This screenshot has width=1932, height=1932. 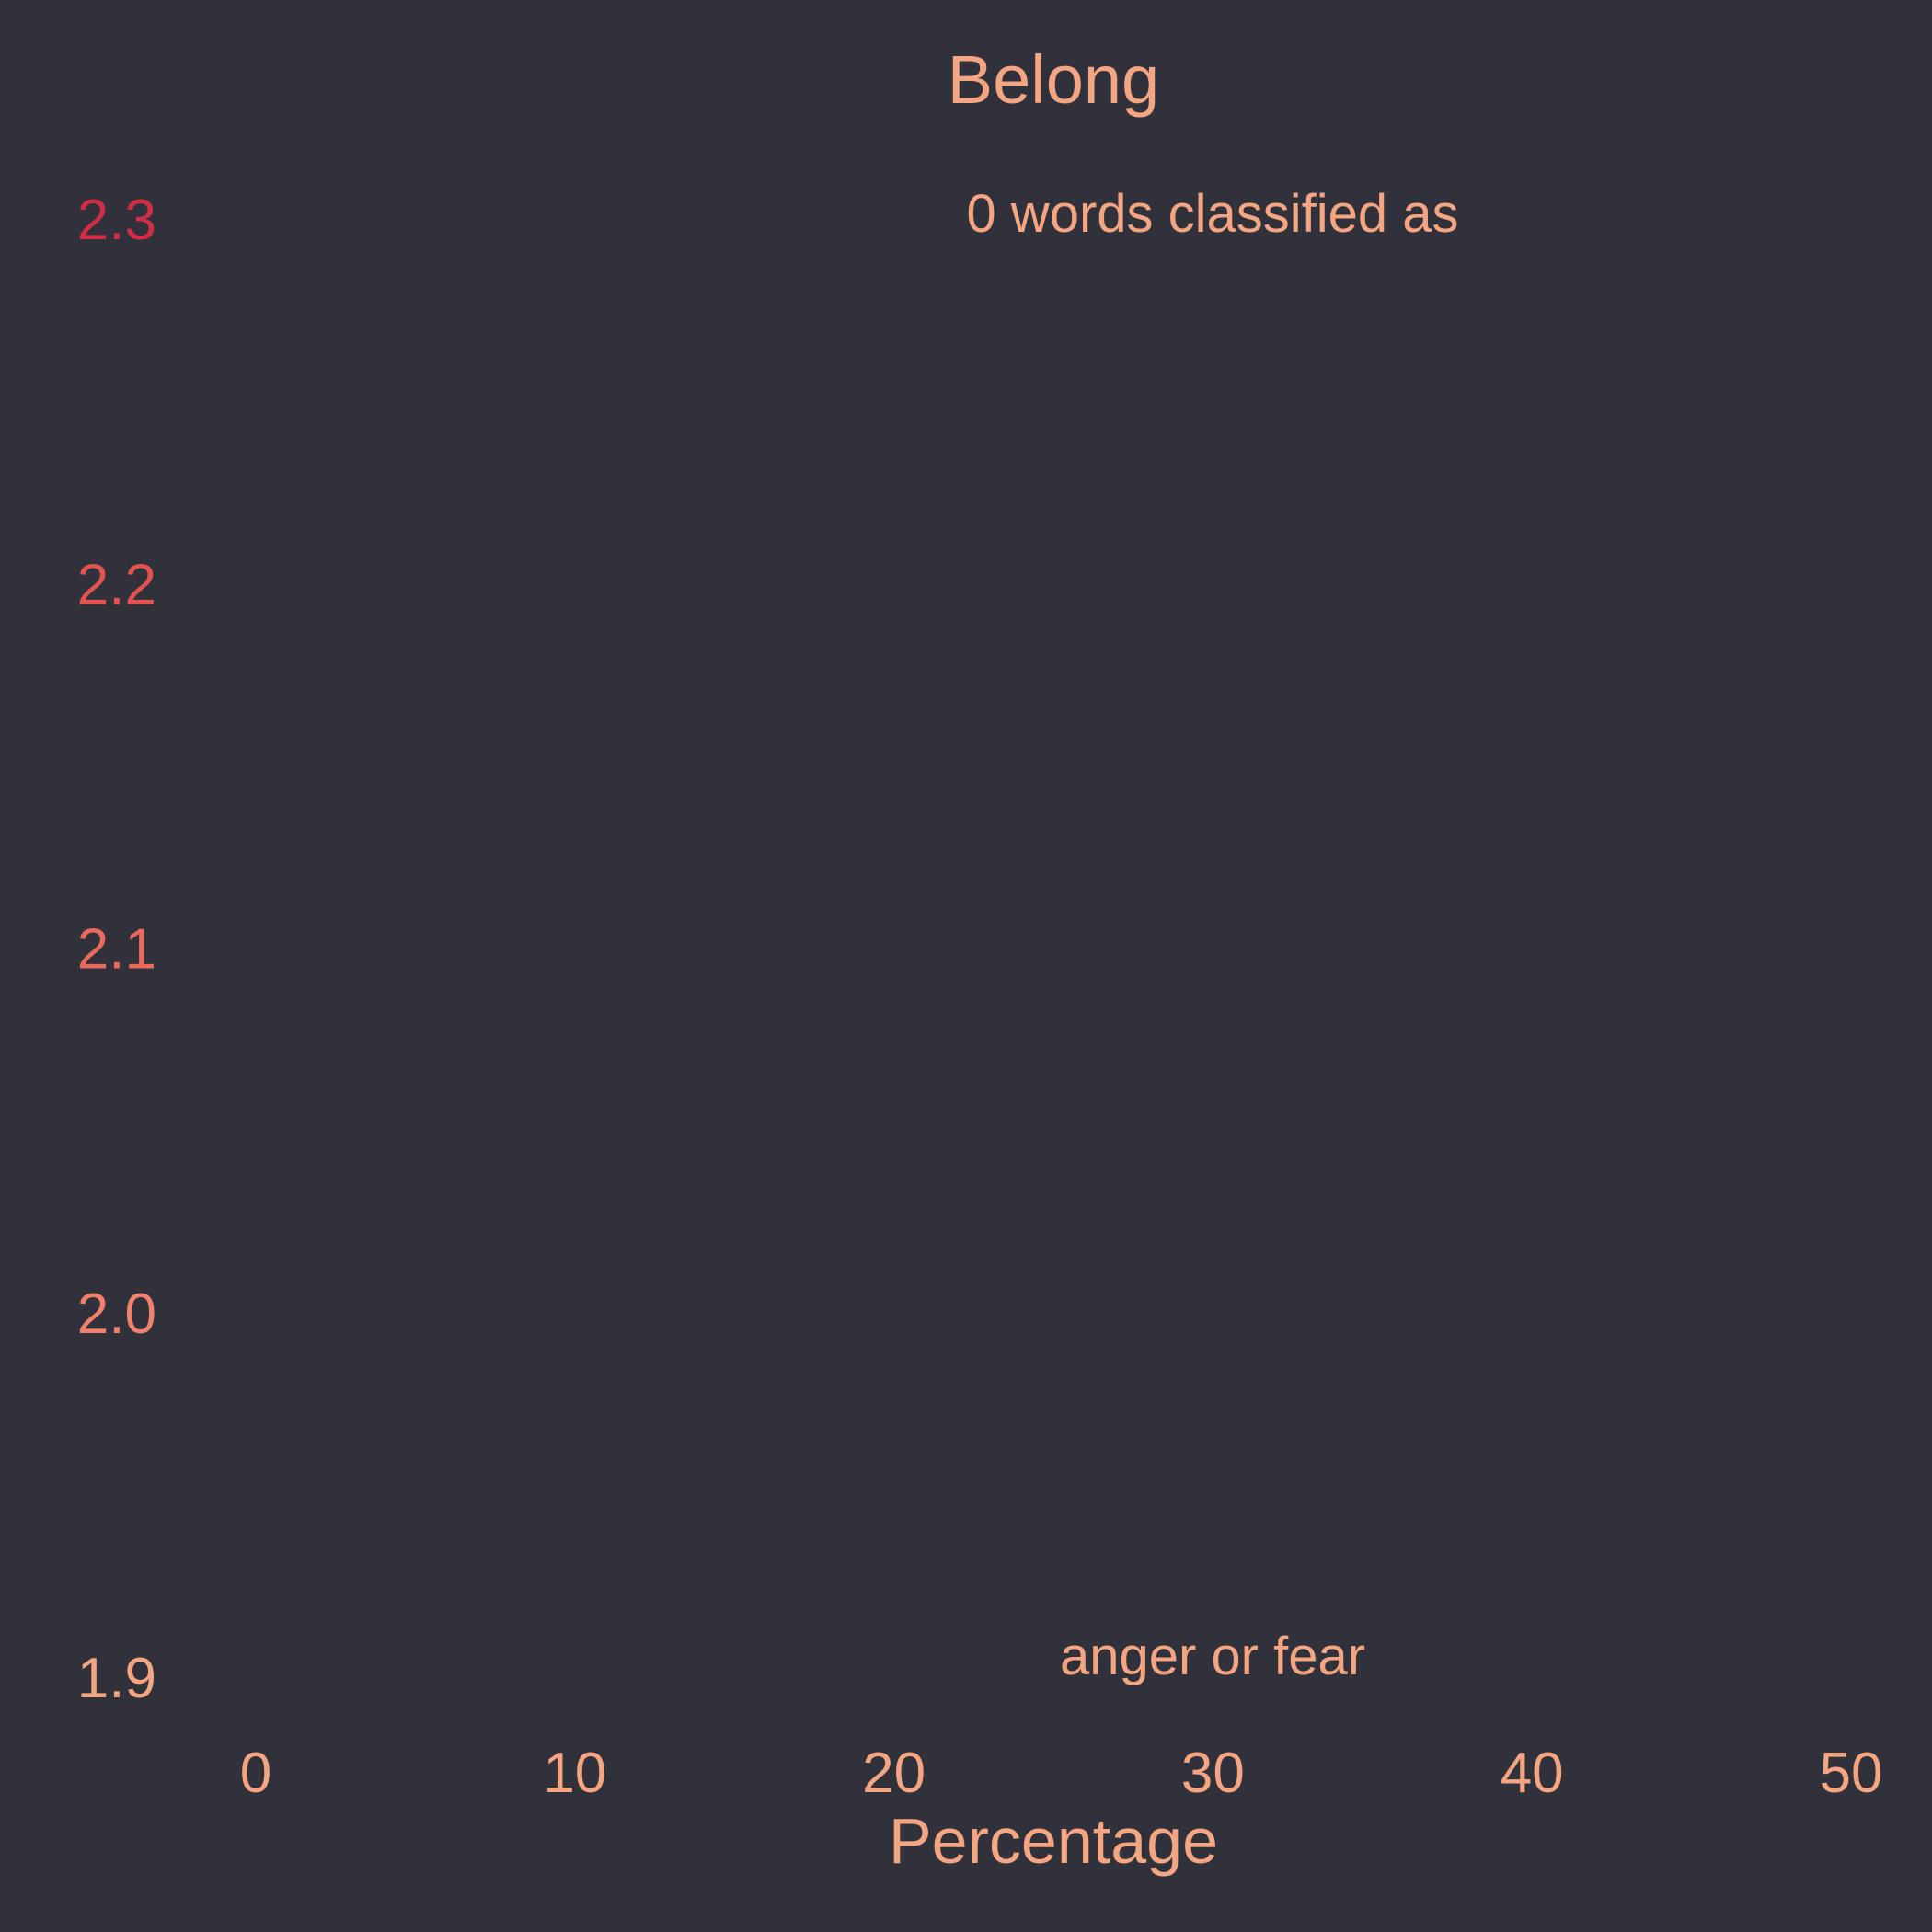 What do you see at coordinates (116, 1678) in the screenshot?
I see `y-tick-label: 1.9` at bounding box center [116, 1678].